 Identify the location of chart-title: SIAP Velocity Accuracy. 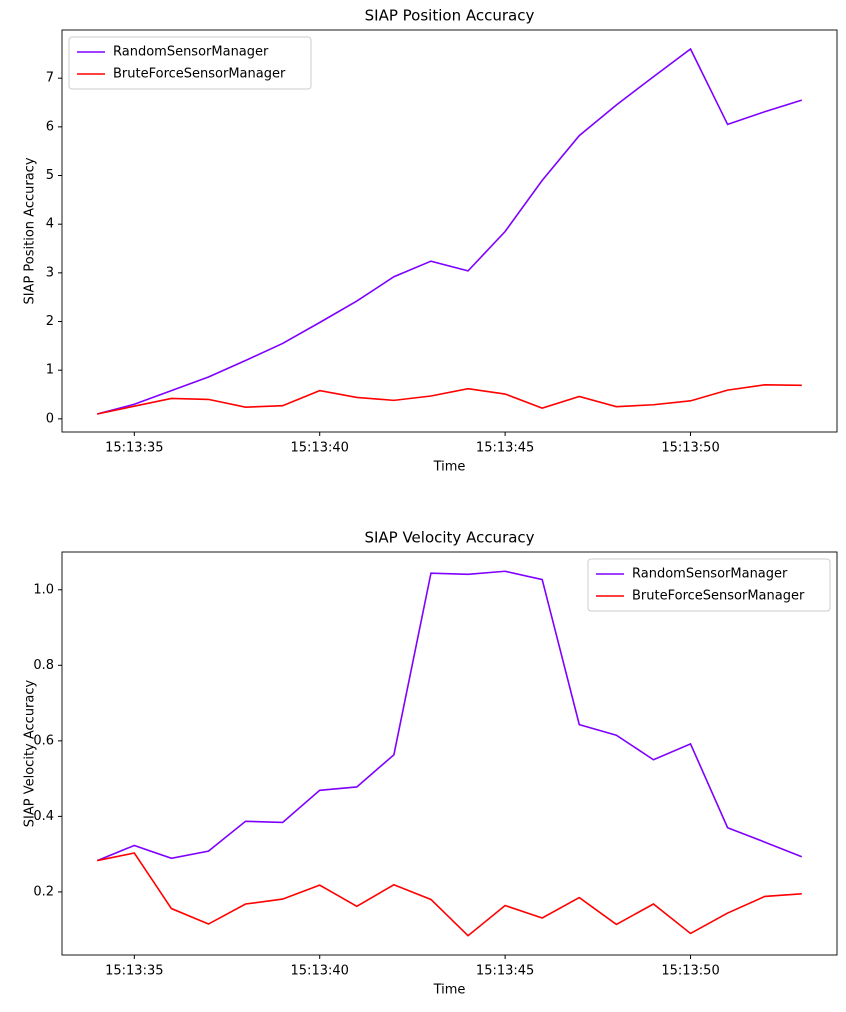
(449, 538).